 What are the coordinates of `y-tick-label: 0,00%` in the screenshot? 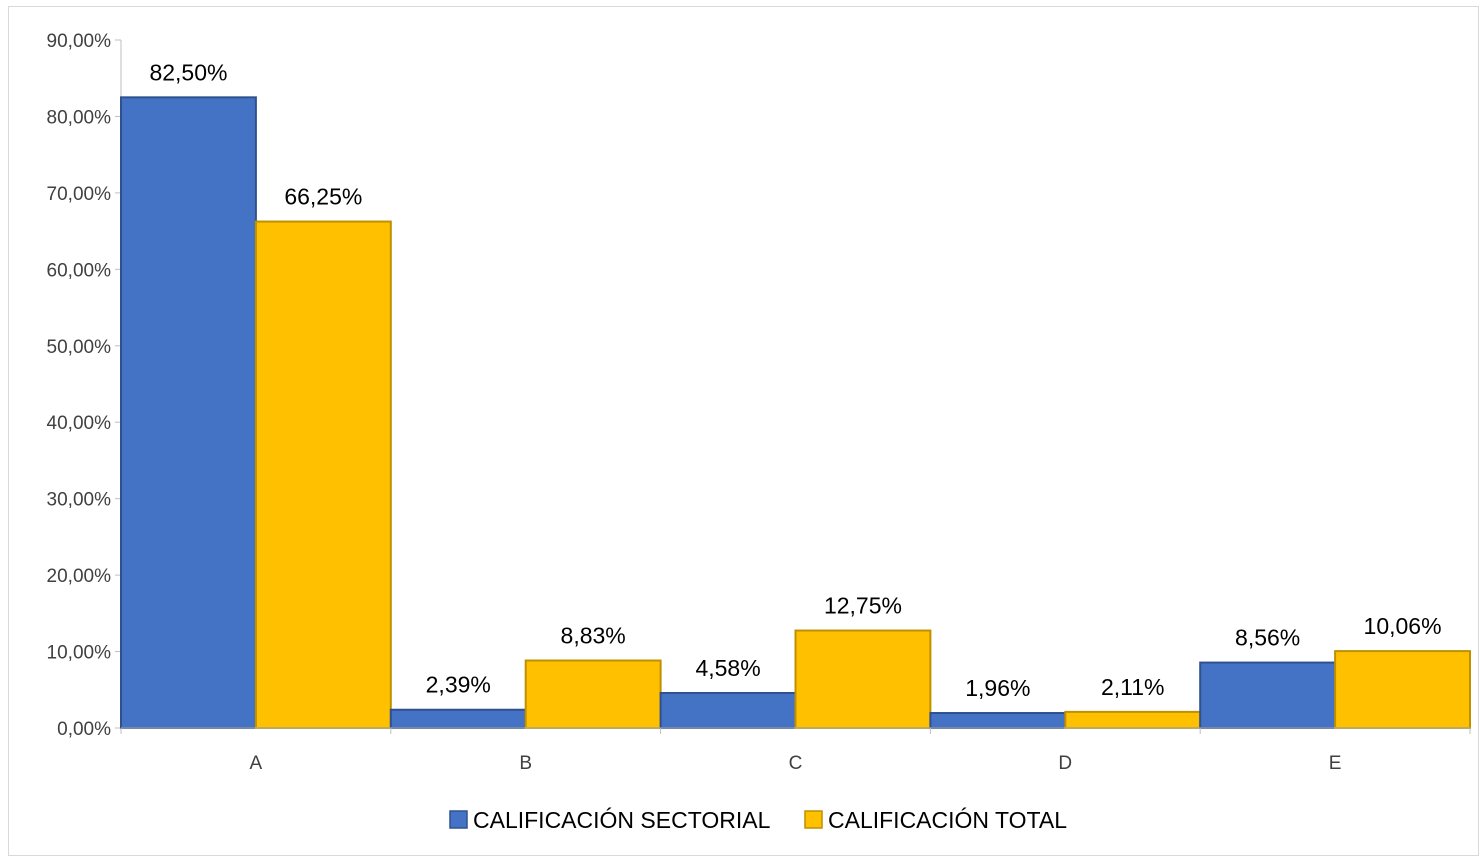 It's located at (84, 729).